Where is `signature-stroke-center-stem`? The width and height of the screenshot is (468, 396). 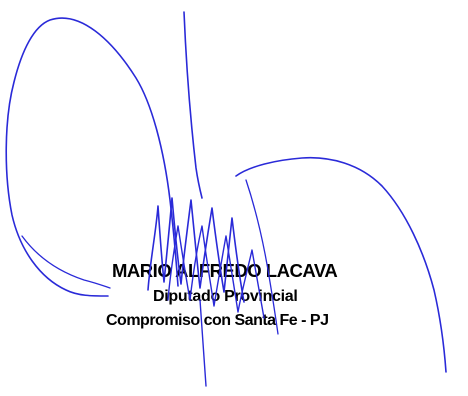 signature-stroke-center-stem is located at coordinates (193, 105).